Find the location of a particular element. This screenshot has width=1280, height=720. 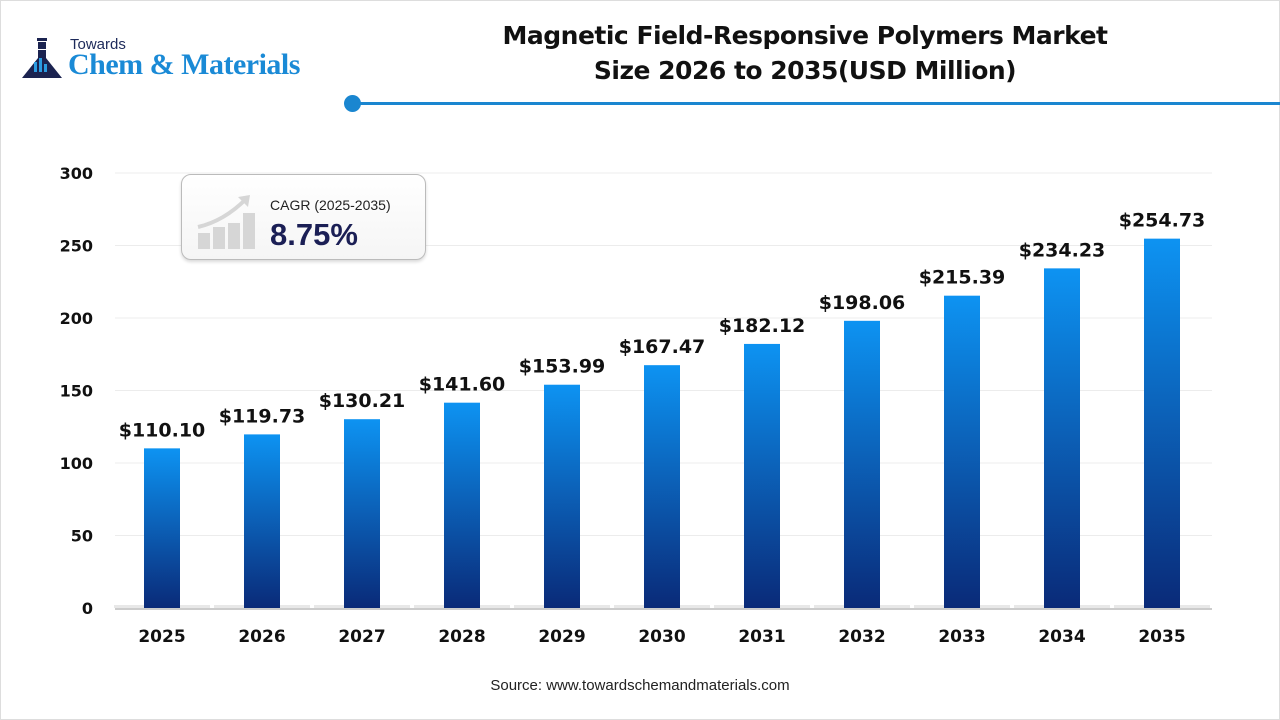

bar-2026 is located at coordinates (262, 521).